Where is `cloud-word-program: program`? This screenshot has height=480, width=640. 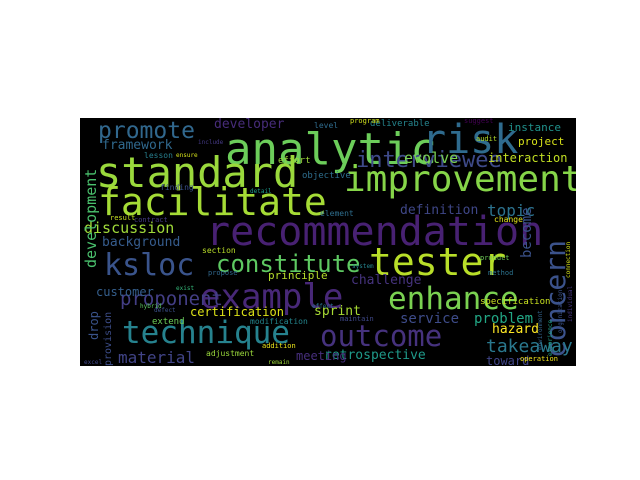 cloud-word-program: program is located at coordinates (365, 121).